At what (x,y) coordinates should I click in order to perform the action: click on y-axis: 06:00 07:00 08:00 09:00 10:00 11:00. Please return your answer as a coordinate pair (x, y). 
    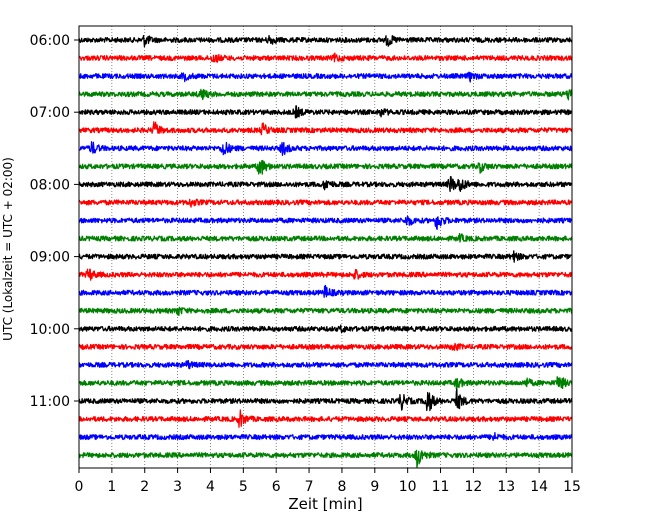
    Looking at the image, I should click on (54, 221).